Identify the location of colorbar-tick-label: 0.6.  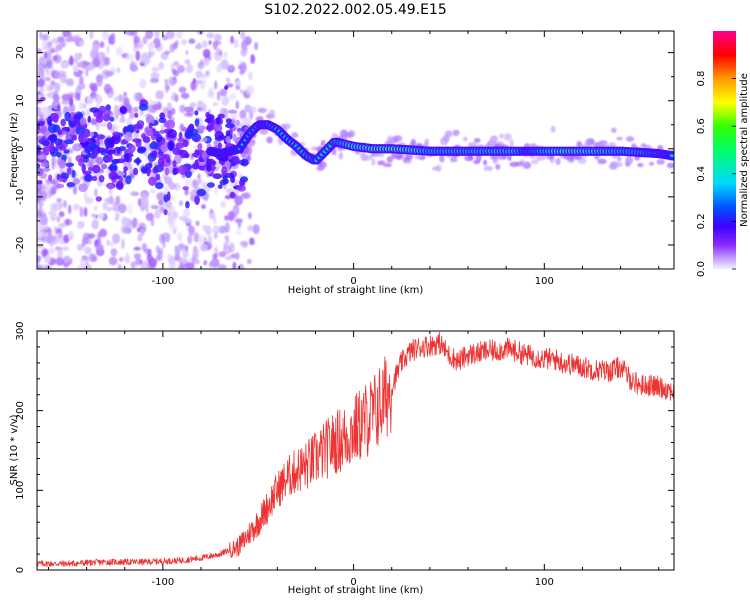
(701, 126).